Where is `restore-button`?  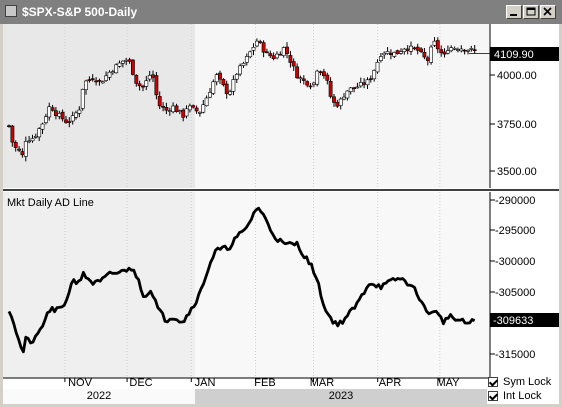
restore-button is located at coordinates (531, 12).